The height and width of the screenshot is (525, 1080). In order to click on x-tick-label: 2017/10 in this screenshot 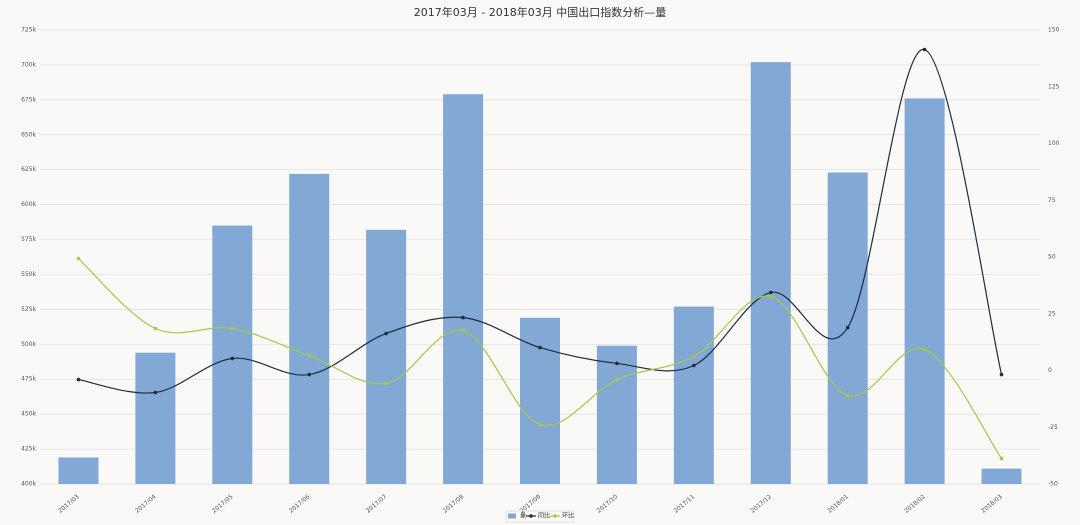, I will do `click(608, 504)`.